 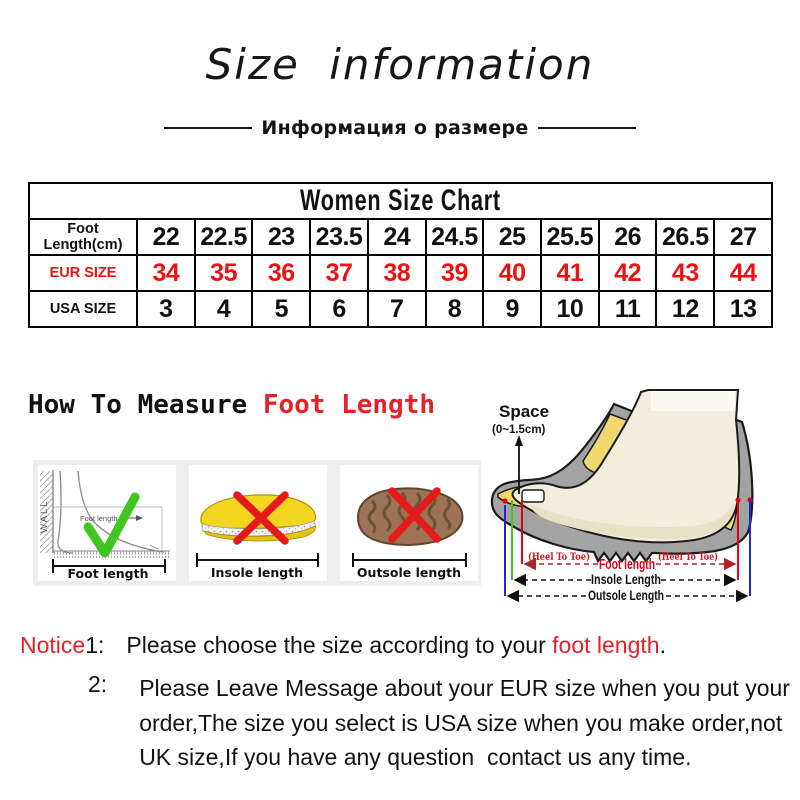 What do you see at coordinates (627, 547) in the screenshot?
I see `vertical-guides` at bounding box center [627, 547].